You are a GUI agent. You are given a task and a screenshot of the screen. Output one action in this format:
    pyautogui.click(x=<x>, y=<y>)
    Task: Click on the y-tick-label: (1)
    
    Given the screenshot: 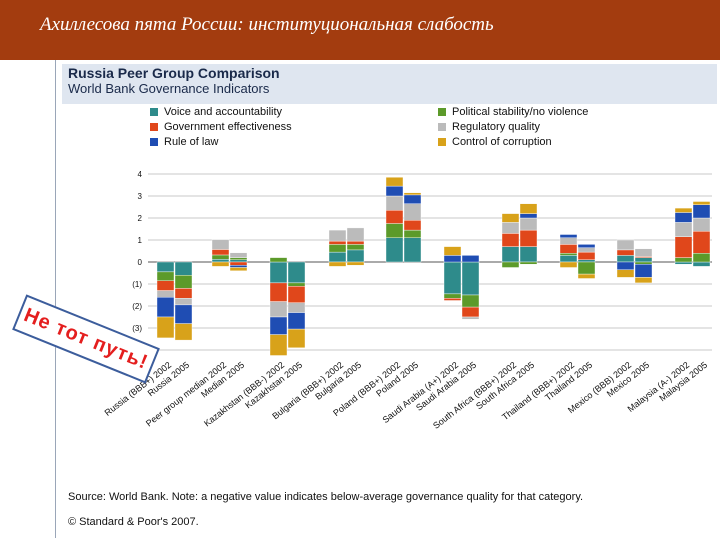 What is the action you would take?
    pyautogui.click(x=137, y=284)
    